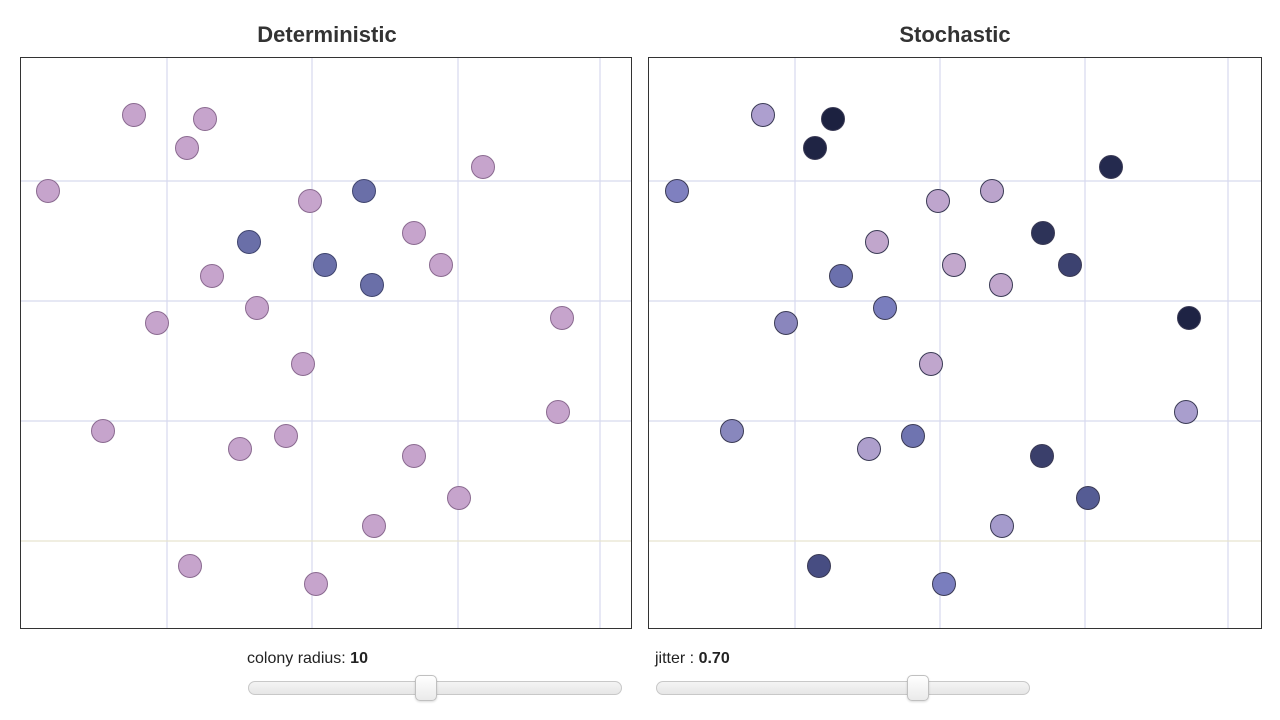 Image resolution: width=1280 pixels, height=720 pixels. Describe the element at coordinates (426, 688) in the screenshot. I see `colony-radius-slider-thumb` at that location.